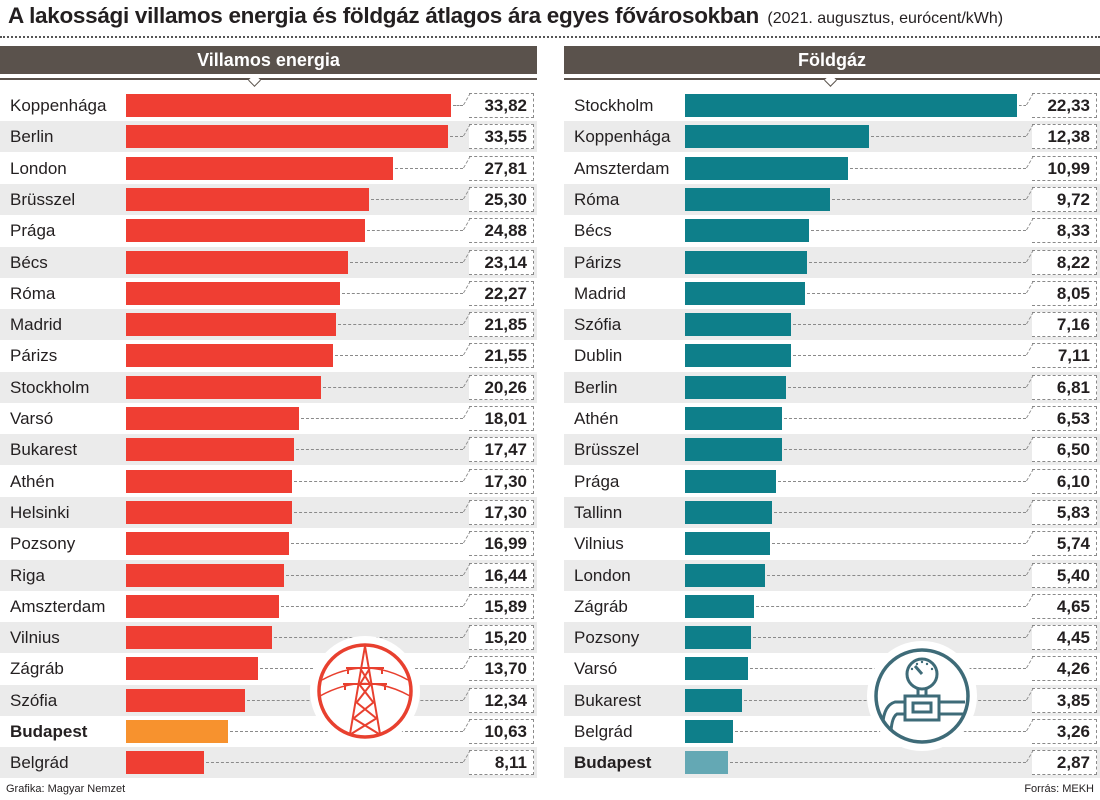  Describe the element at coordinates (505, 450) in the screenshot. I see `value-label: 17,47` at that location.